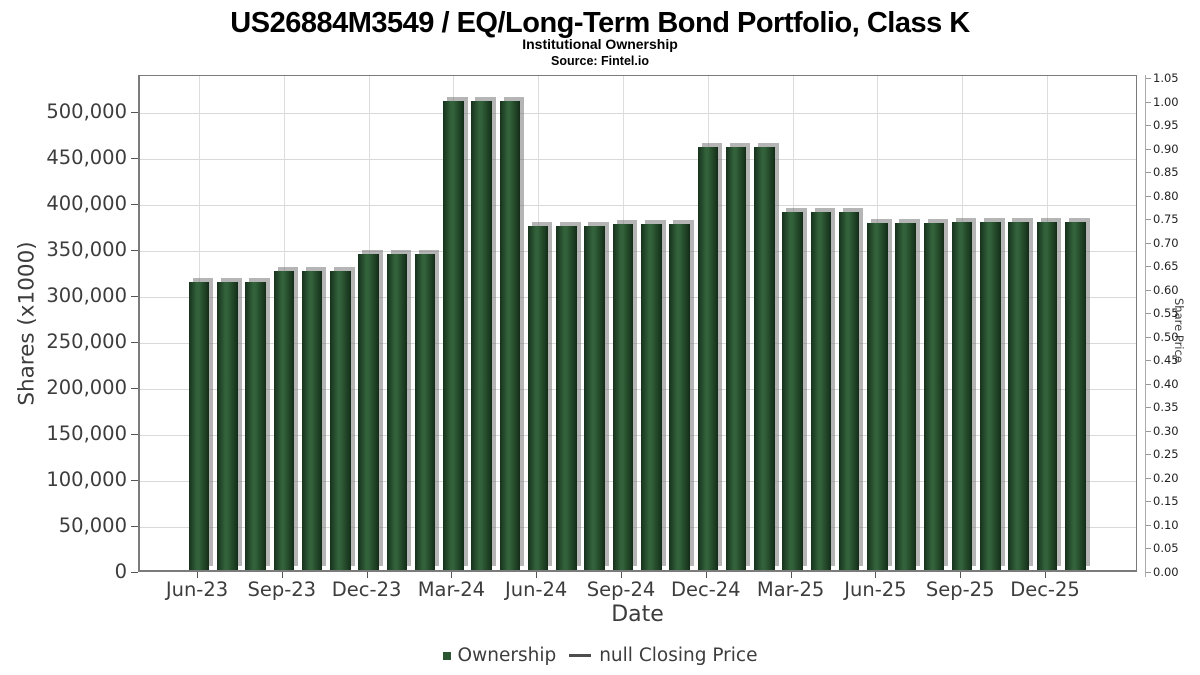 Image resolution: width=1200 pixels, height=675 pixels. I want to click on x-axis-tick-label: Sep-23, so click(282, 589).